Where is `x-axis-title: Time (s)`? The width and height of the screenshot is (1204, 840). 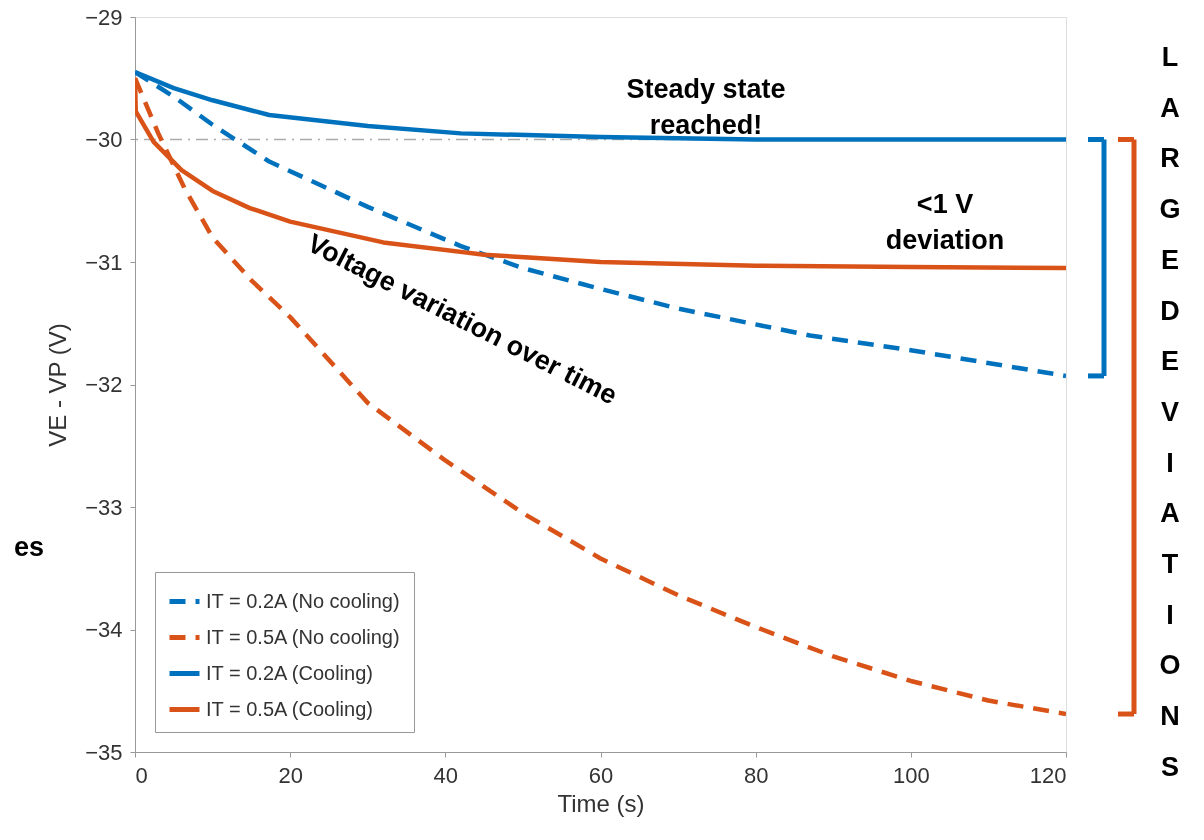 x-axis-title: Time (s) is located at coordinates (601, 803).